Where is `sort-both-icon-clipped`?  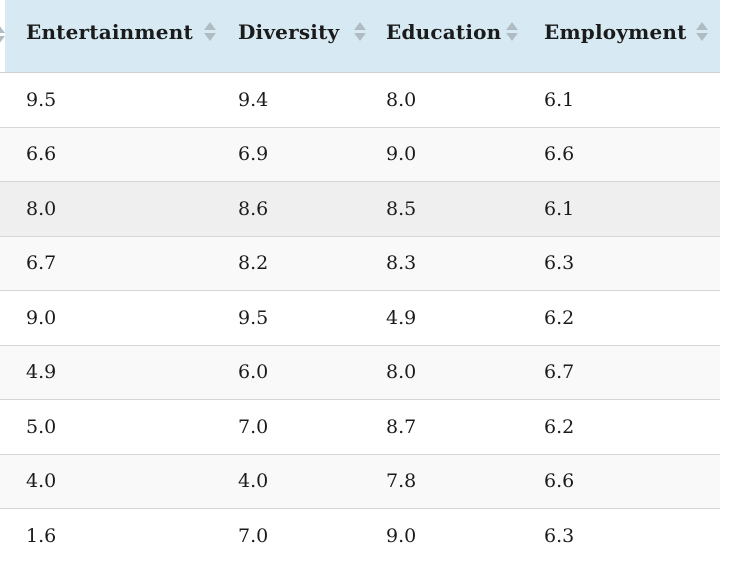
sort-both-icon-clipped is located at coordinates (2, 34).